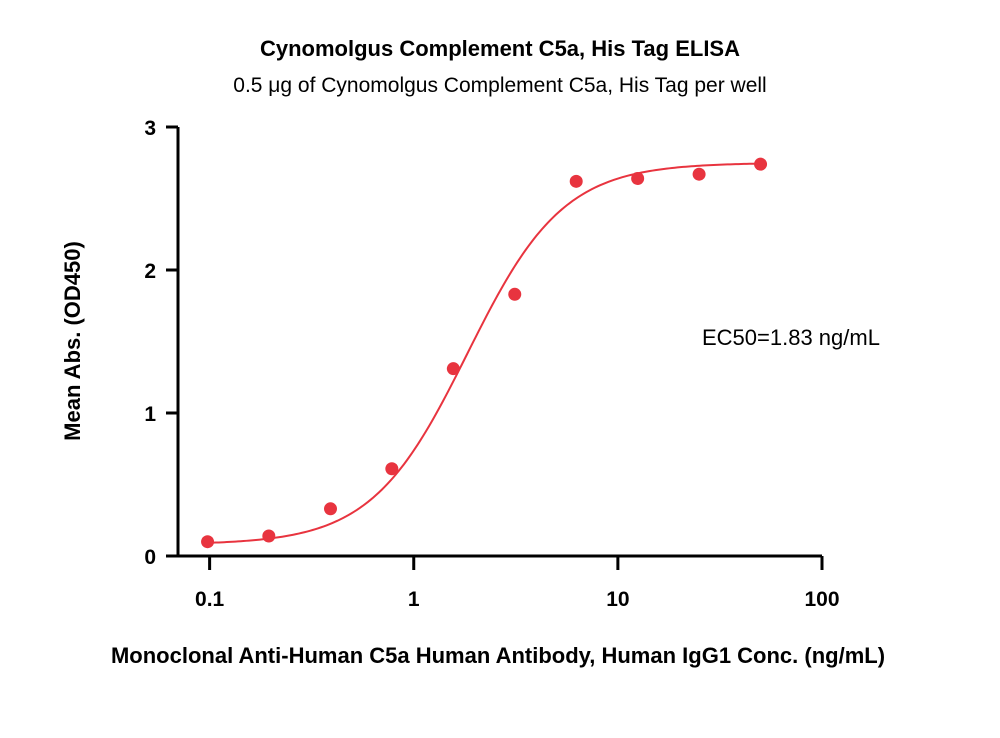  Describe the element at coordinates (821, 599) in the screenshot. I see `x-tick-label: 100` at that location.